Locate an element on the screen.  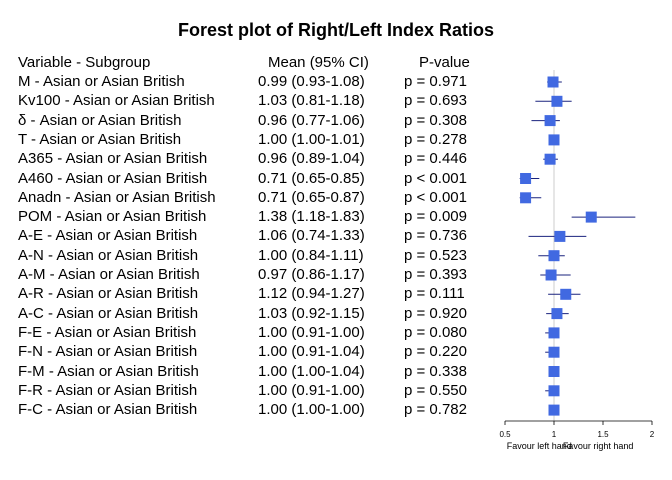
row-pvalue: p = 0.693 is located at coordinates (435, 101).